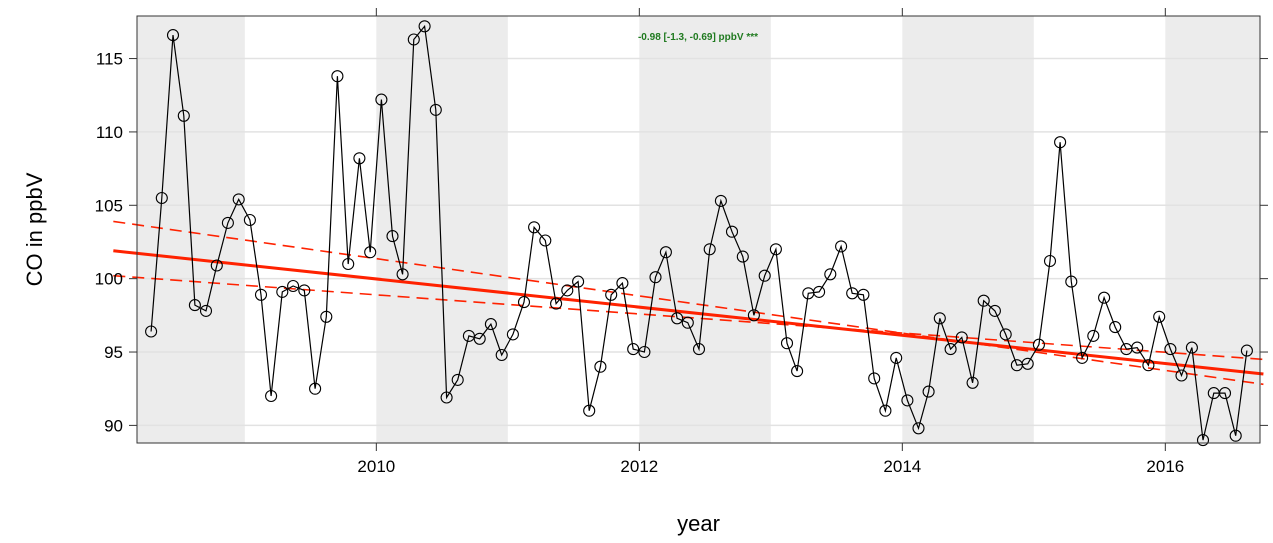 The width and height of the screenshot is (1273, 543). Describe the element at coordinates (1165, 466) in the screenshot. I see `x-tick-label: 2016` at that location.